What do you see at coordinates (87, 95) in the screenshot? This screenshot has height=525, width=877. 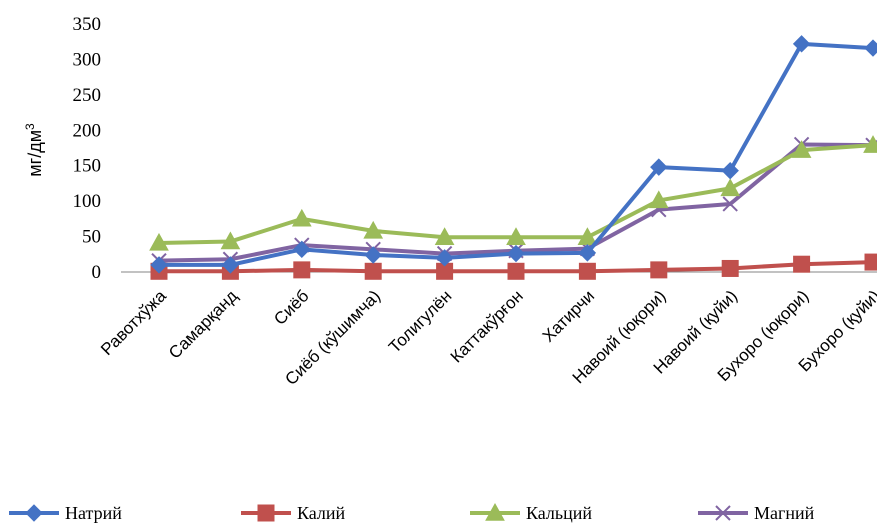 I see `y-tick-label: 250` at bounding box center [87, 95].